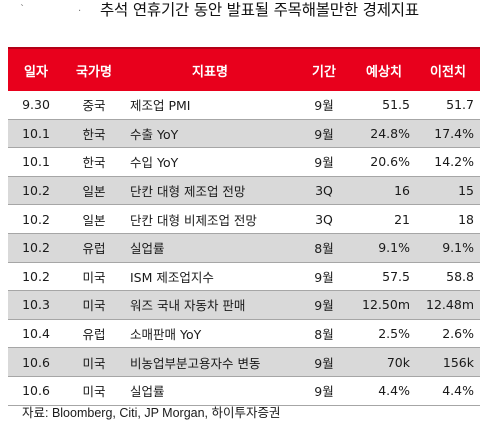 This screenshot has width=486, height=421. I want to click on table-row: 10.6 미국 비농업부분고용자수 변동 9월 70k 156k, so click(244, 362).